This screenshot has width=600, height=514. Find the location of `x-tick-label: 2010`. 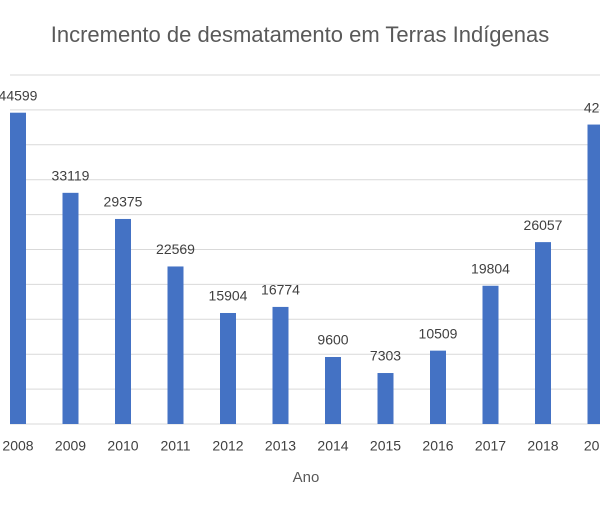

x-tick-label: 2010 is located at coordinates (122, 446).